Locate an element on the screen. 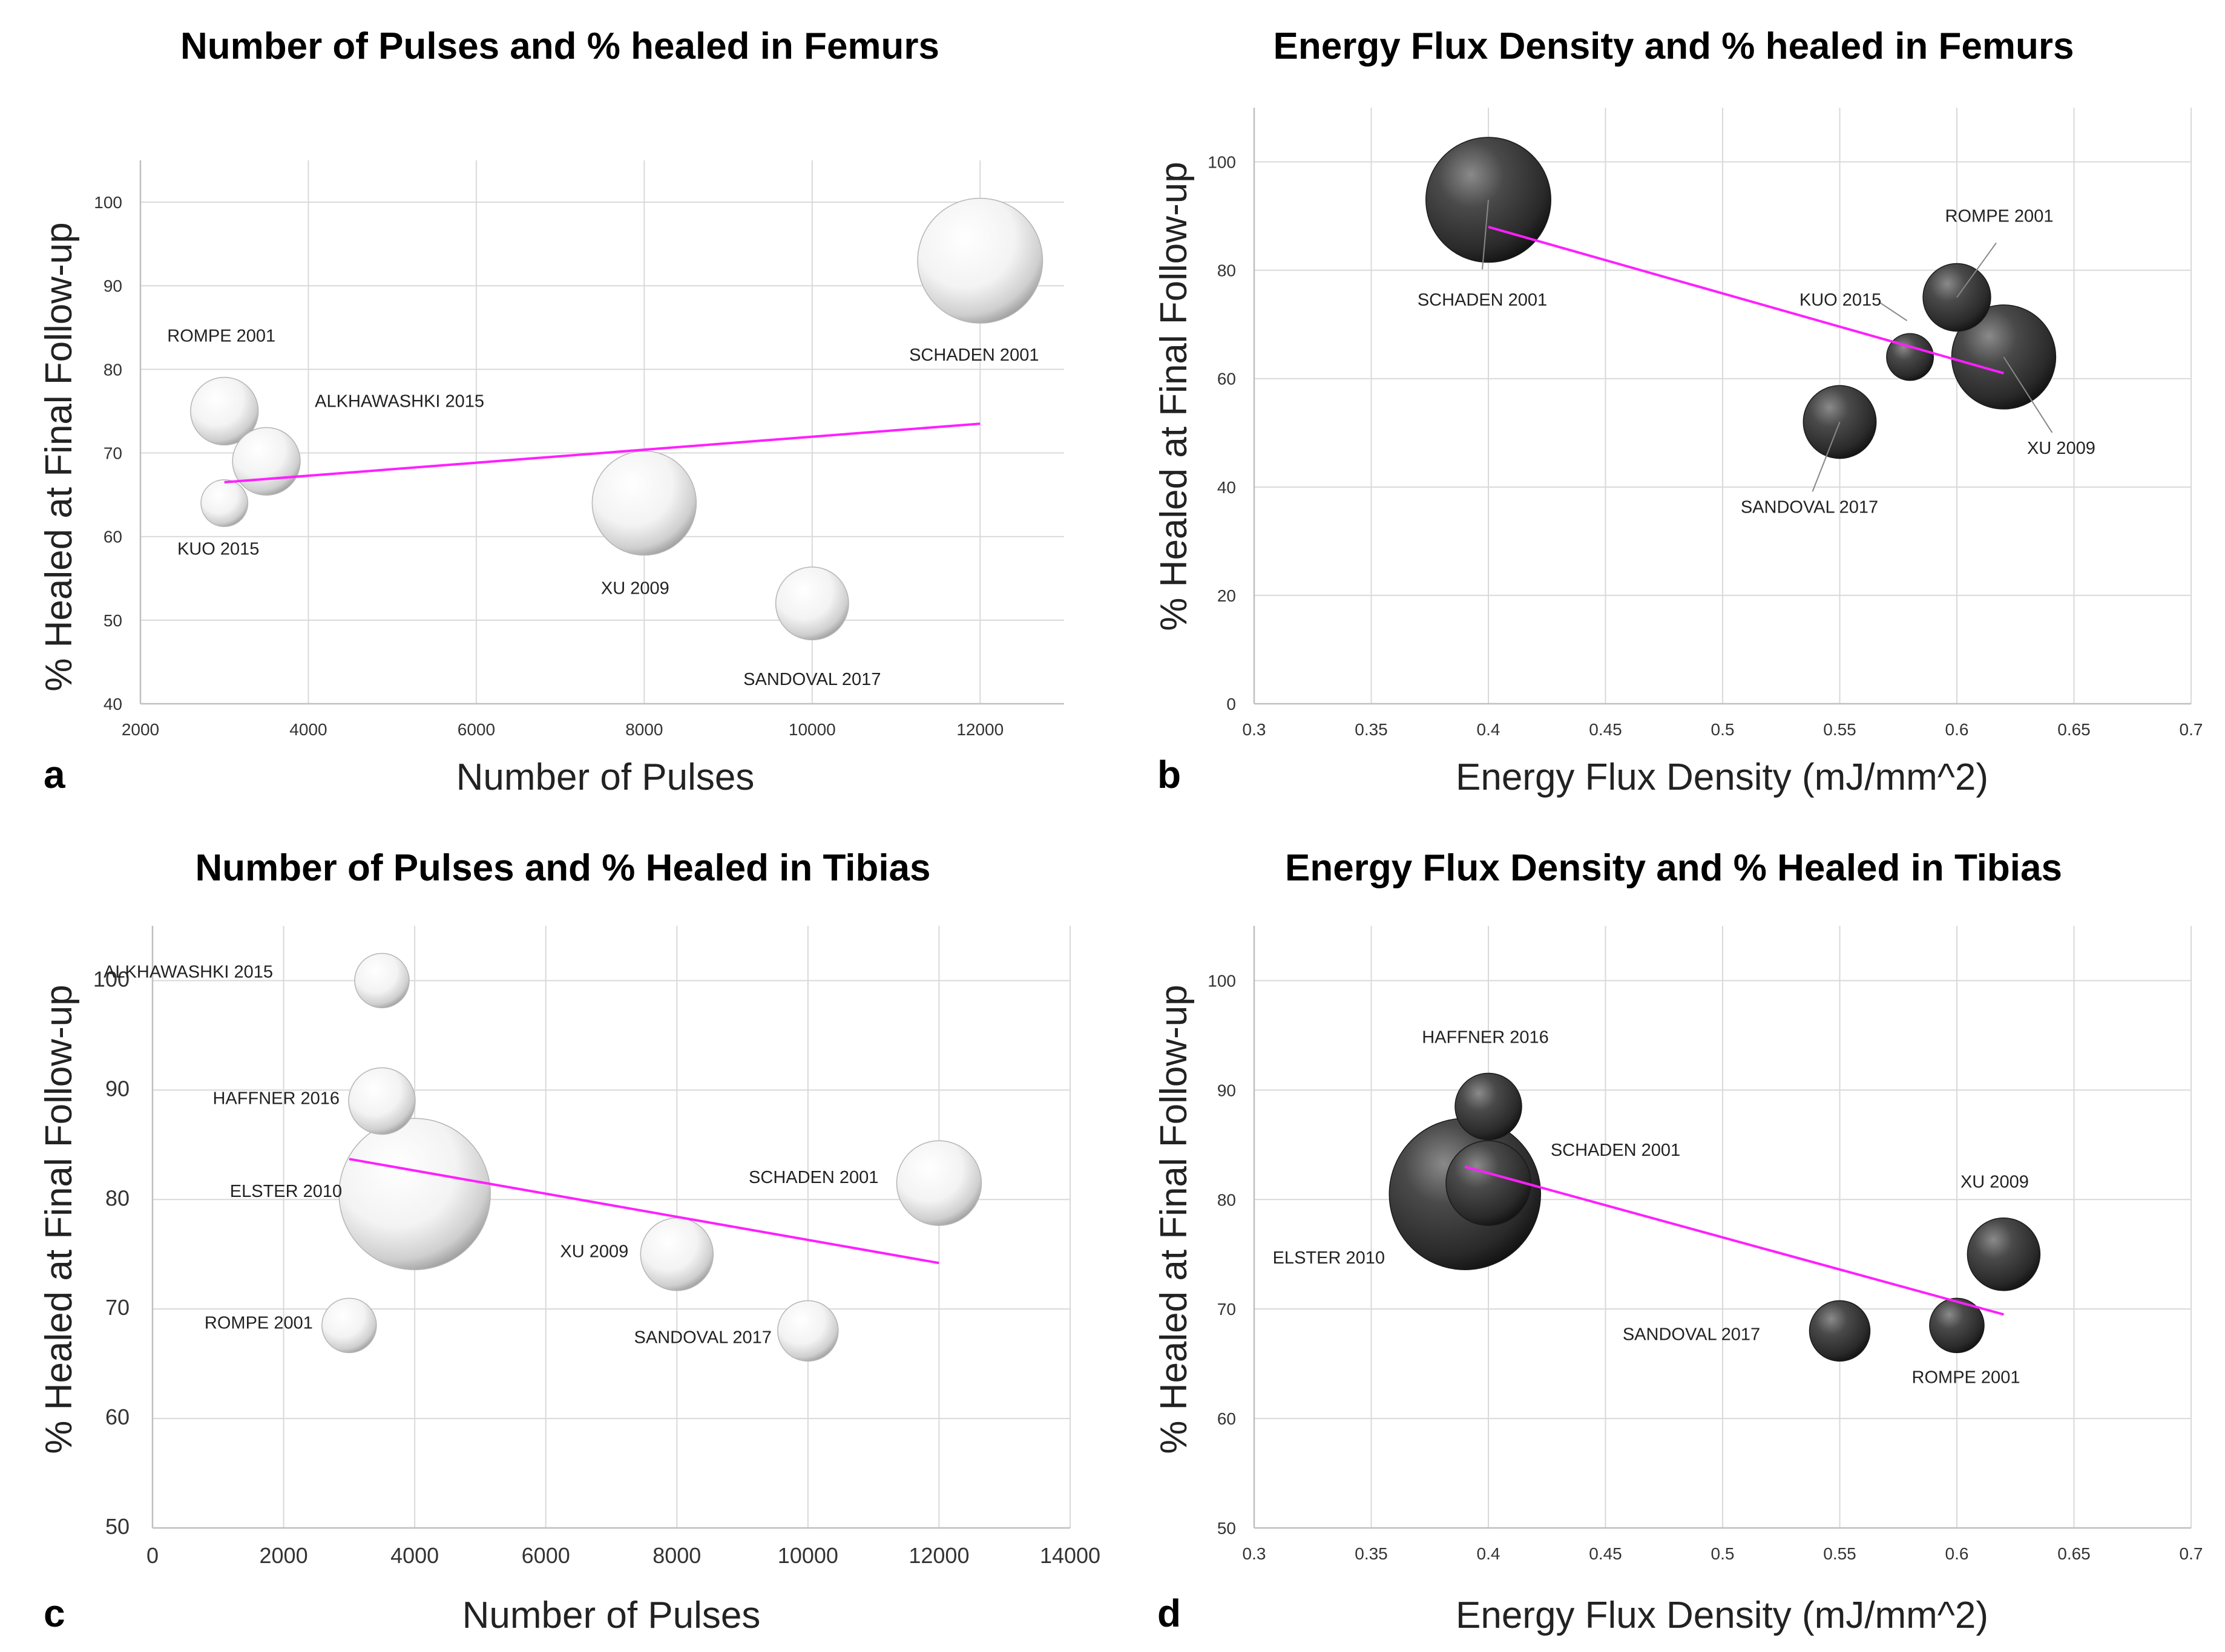  panel-label: c is located at coordinates (54, 1613).